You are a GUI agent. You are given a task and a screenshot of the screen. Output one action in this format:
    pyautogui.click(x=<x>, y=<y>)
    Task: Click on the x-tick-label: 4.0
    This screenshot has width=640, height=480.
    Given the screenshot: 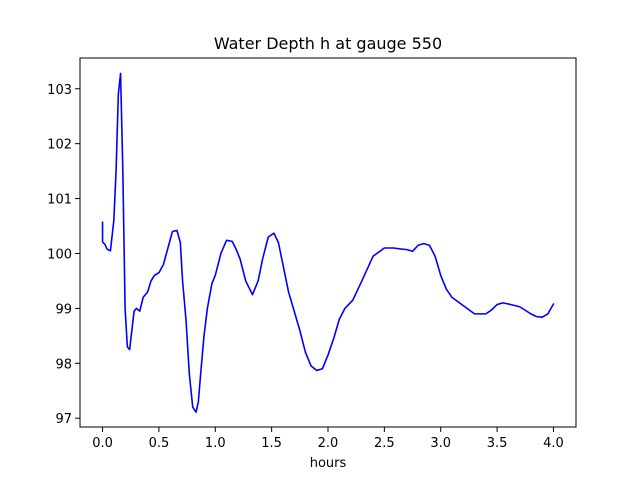 What is the action you would take?
    pyautogui.click(x=553, y=443)
    